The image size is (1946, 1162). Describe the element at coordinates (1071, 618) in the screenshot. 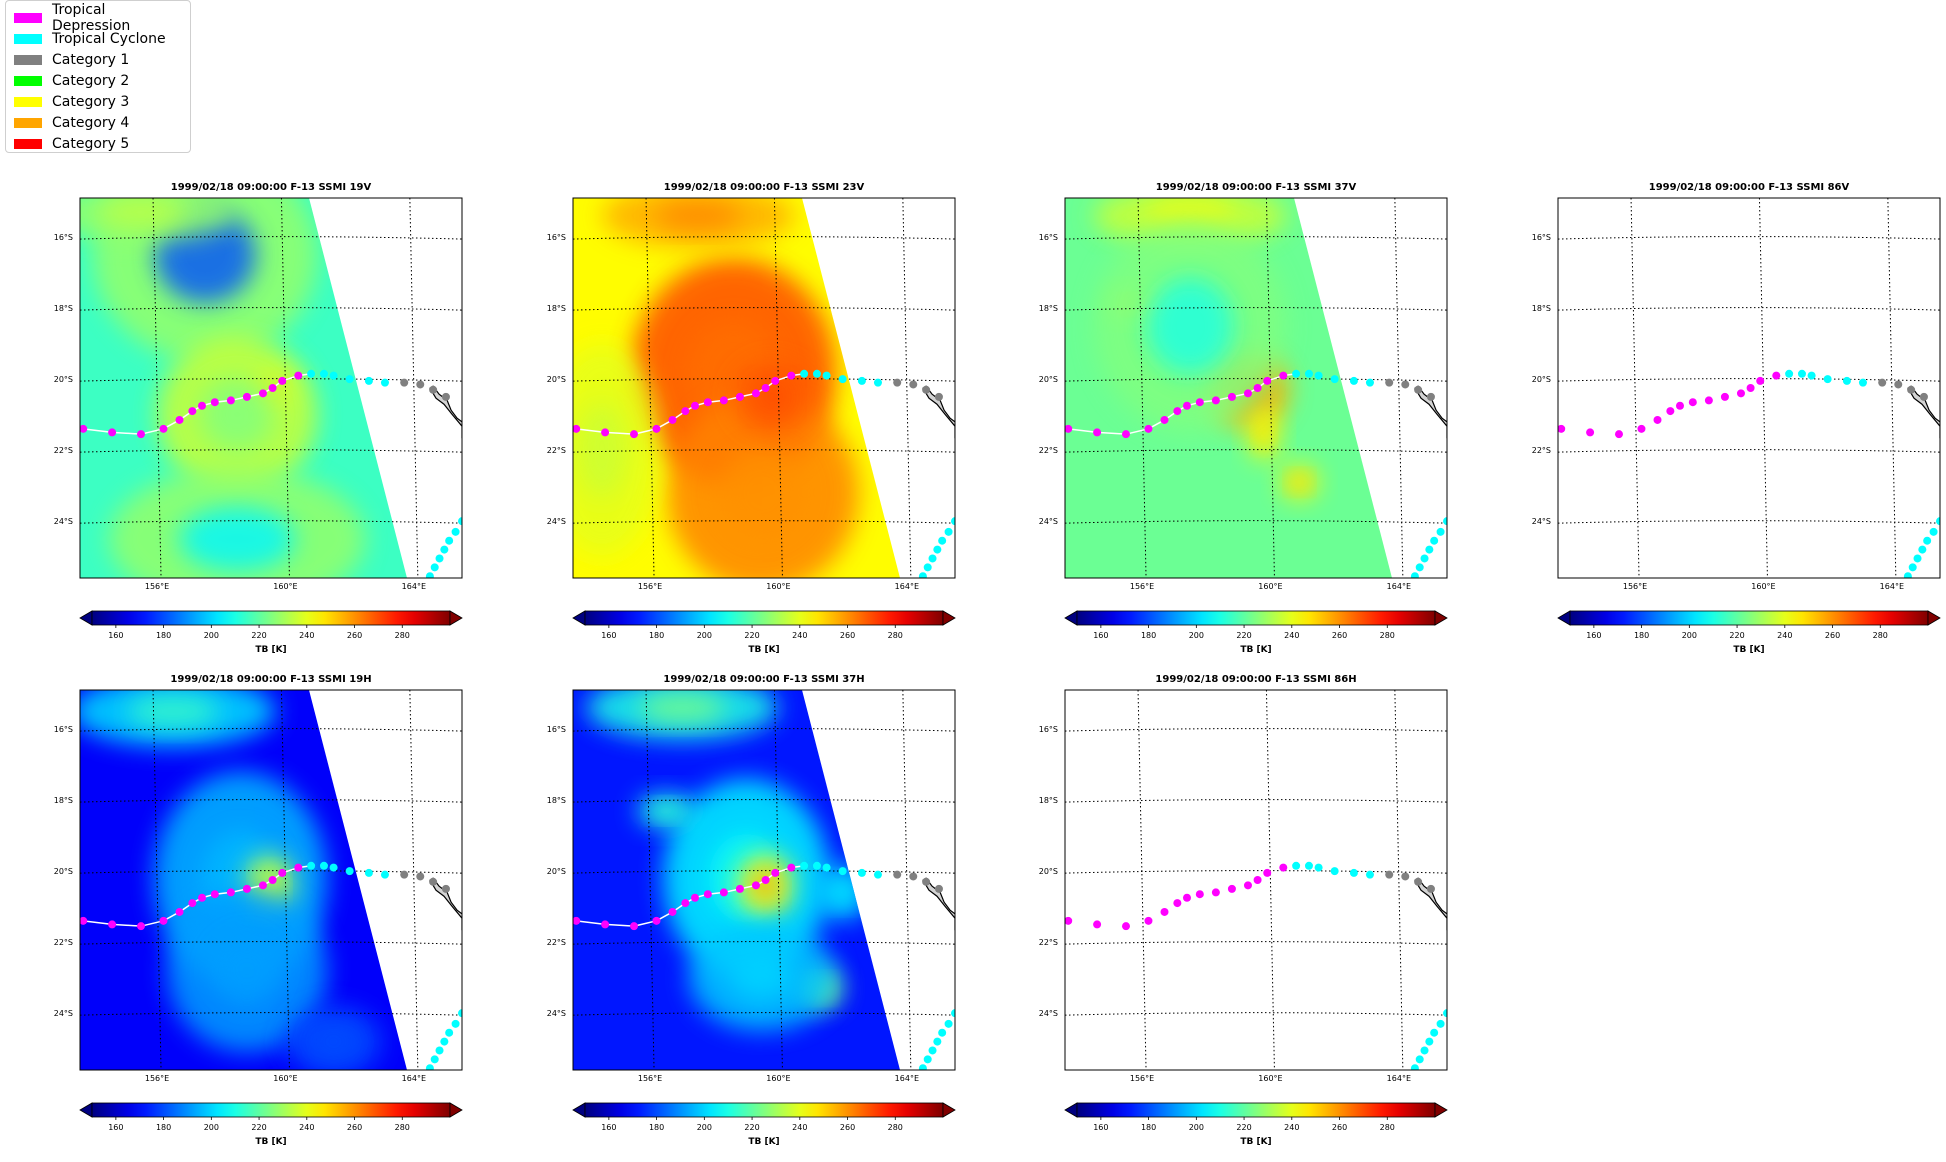

I see `colorbar-extend-low` at that location.